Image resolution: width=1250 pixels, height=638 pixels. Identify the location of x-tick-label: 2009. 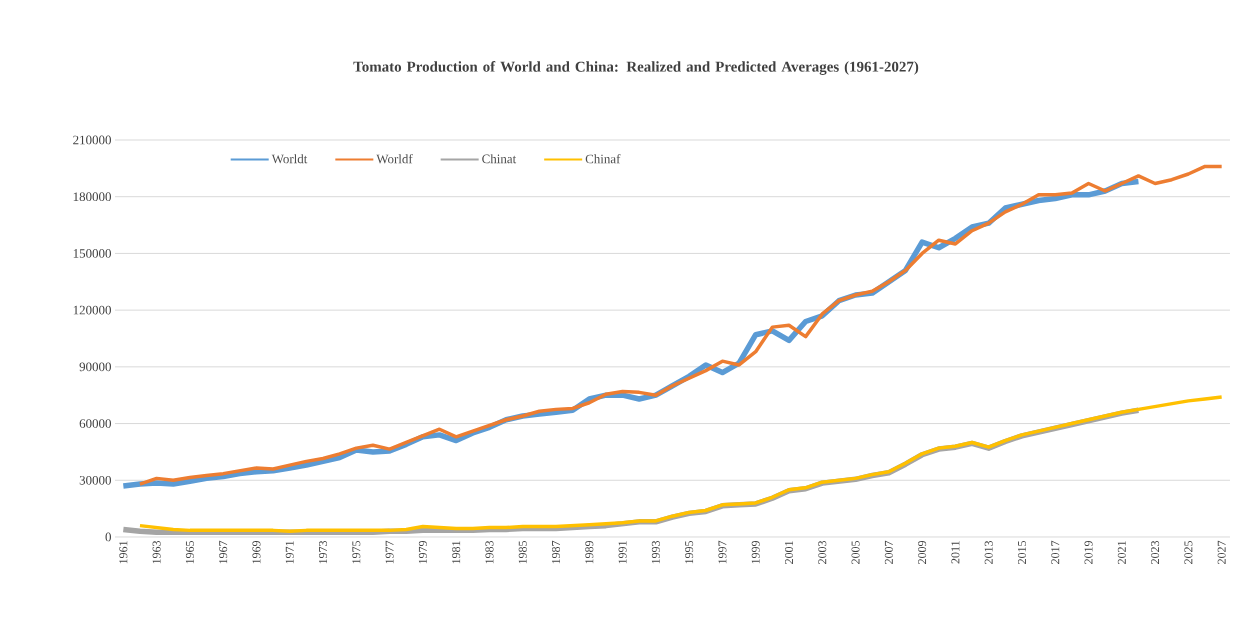
(922, 552).